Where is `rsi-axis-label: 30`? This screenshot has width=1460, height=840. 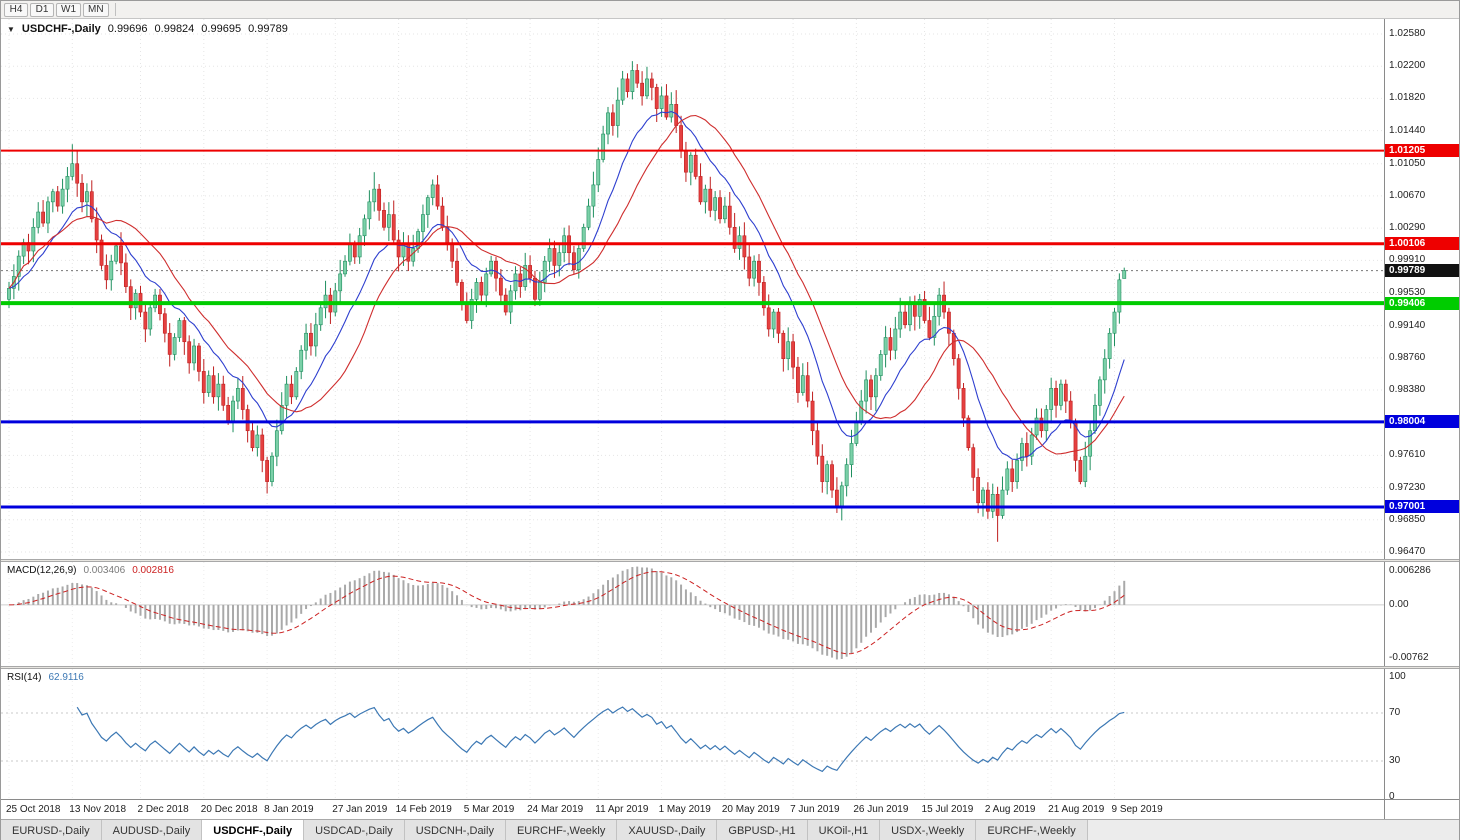
rsi-axis-label: 30 is located at coordinates (1395, 760).